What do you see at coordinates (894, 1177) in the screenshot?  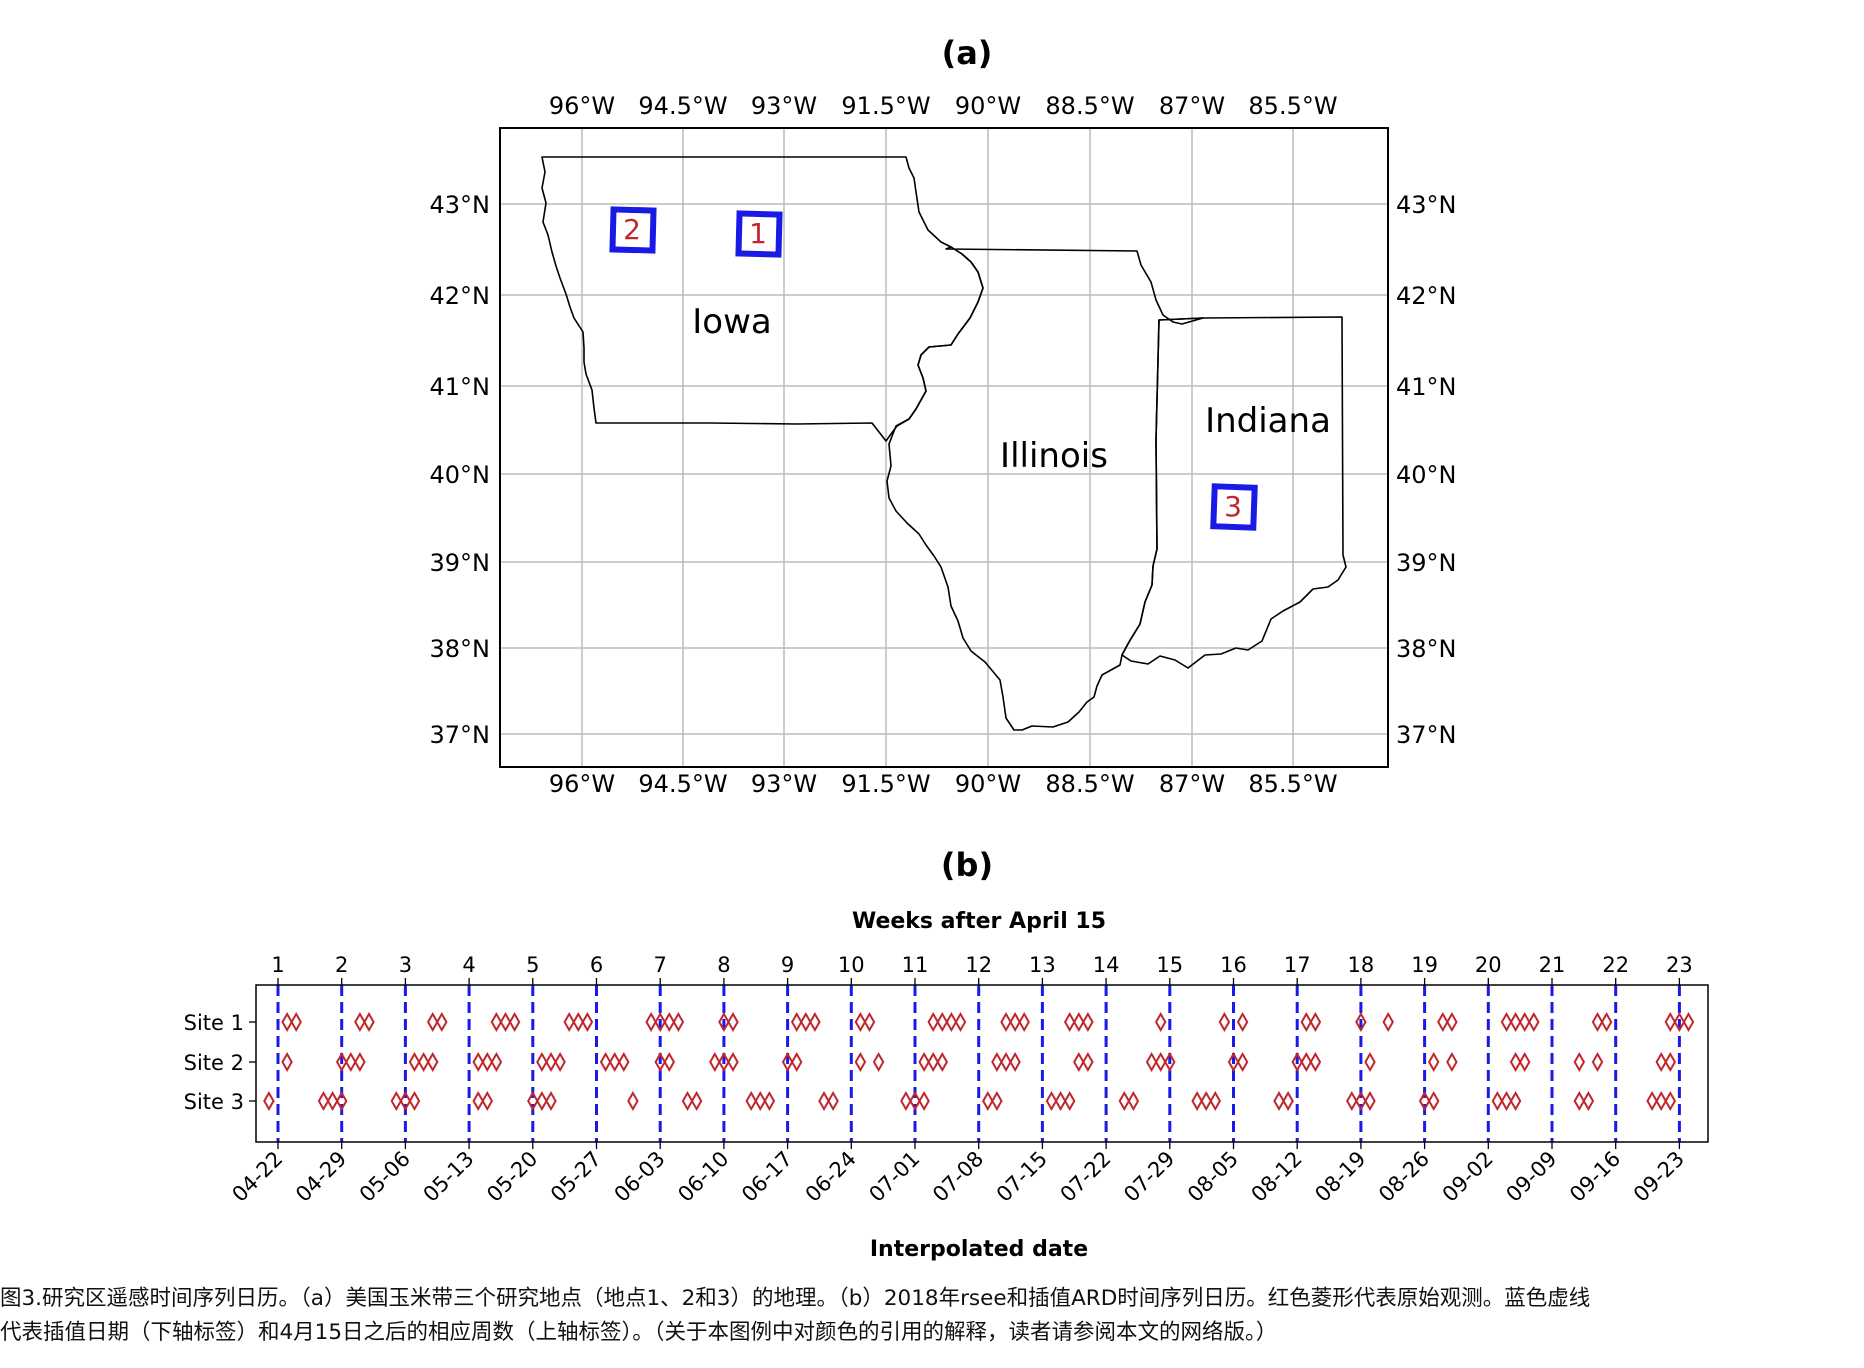 I see `date-tick-label: 07-01` at bounding box center [894, 1177].